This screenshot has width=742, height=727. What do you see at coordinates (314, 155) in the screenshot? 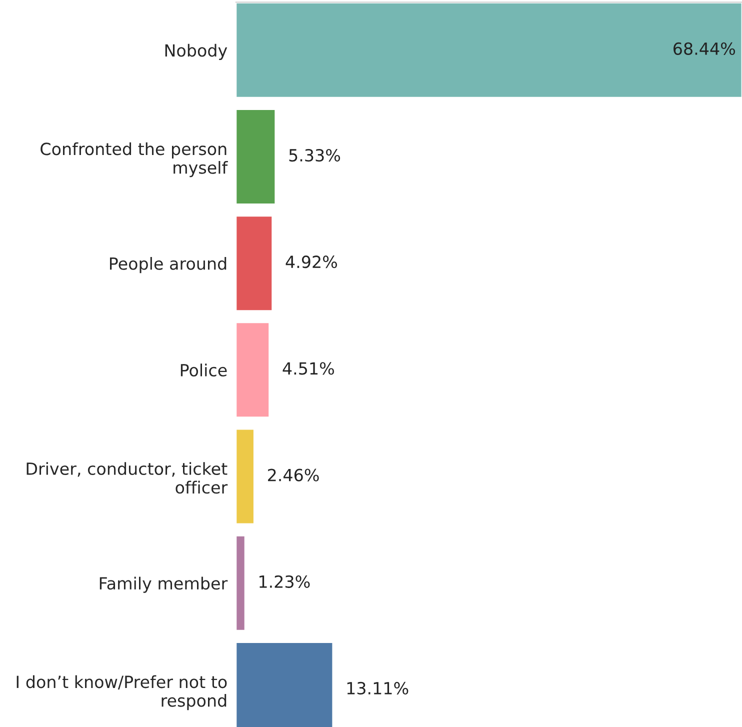
I see `data-label: 5.33%` at bounding box center [314, 155].